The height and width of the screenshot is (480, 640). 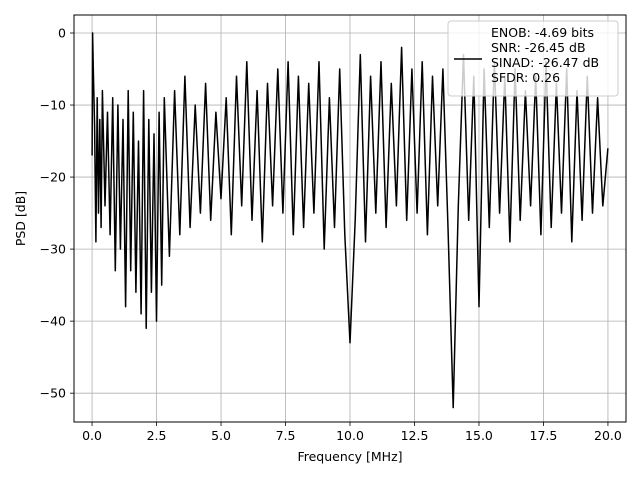 I want to click on y-tick-label: −30, so click(x=53, y=249).